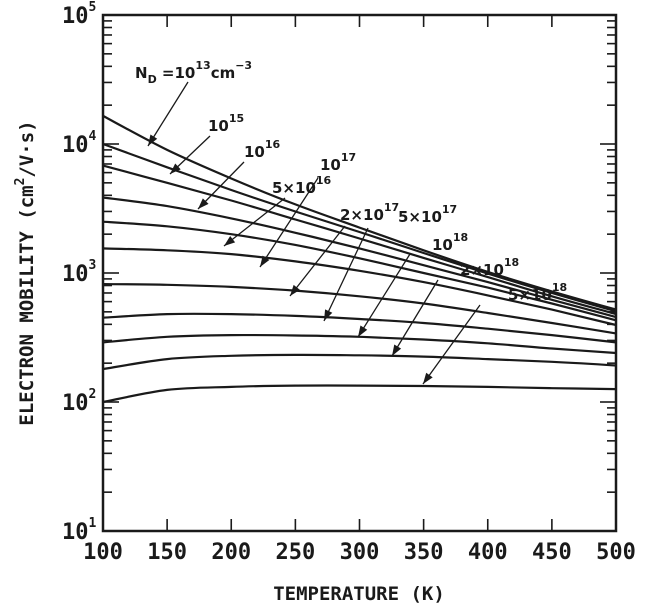 This screenshot has width=648, height=610. What do you see at coordinates (193, 72) in the screenshot?
I see `curve-label: ND =1013cm−3` at bounding box center [193, 72].